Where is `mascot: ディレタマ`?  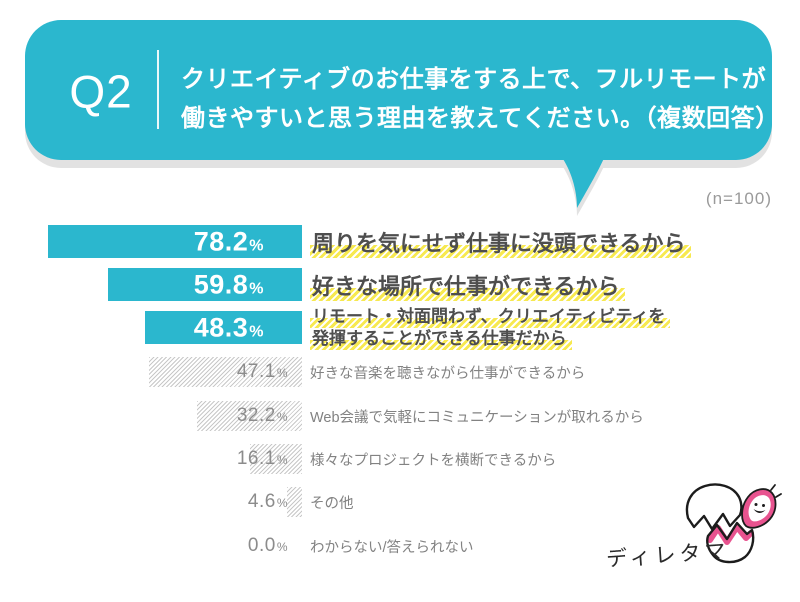
mascot: ディレタマ is located at coordinates (700, 532).